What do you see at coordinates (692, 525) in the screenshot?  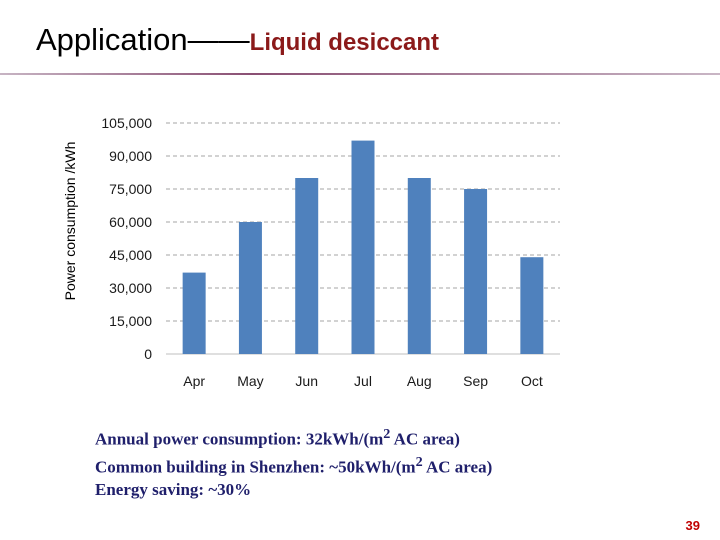 I see `page-number: 39` at bounding box center [692, 525].